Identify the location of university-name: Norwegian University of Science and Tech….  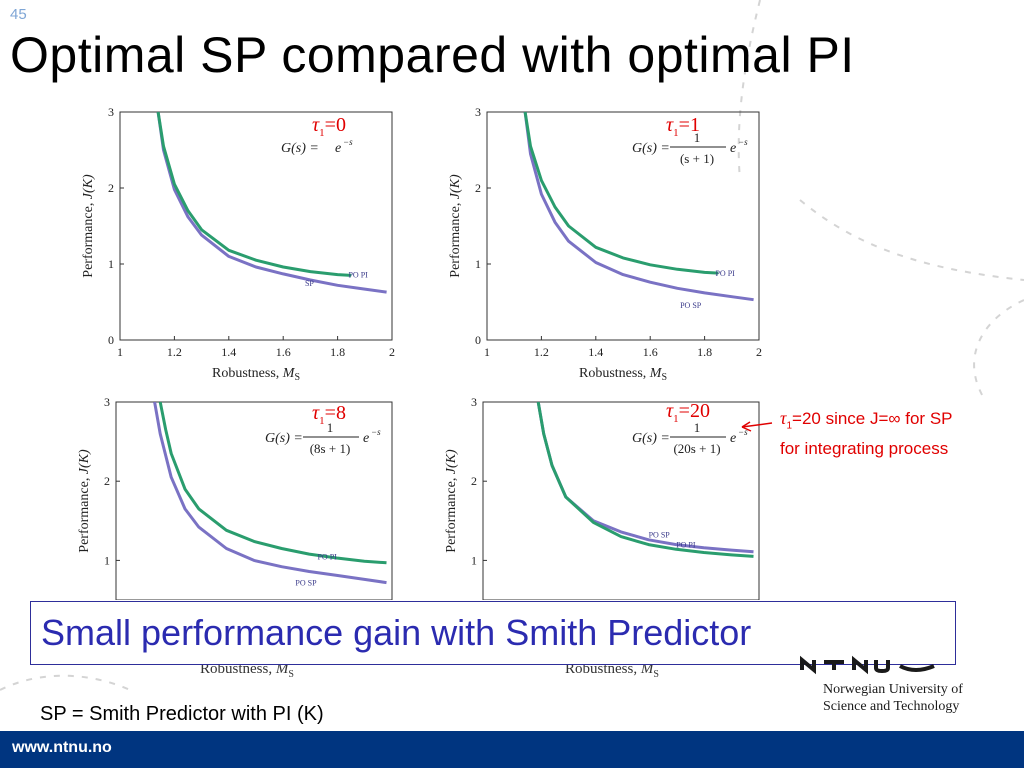
(893, 698).